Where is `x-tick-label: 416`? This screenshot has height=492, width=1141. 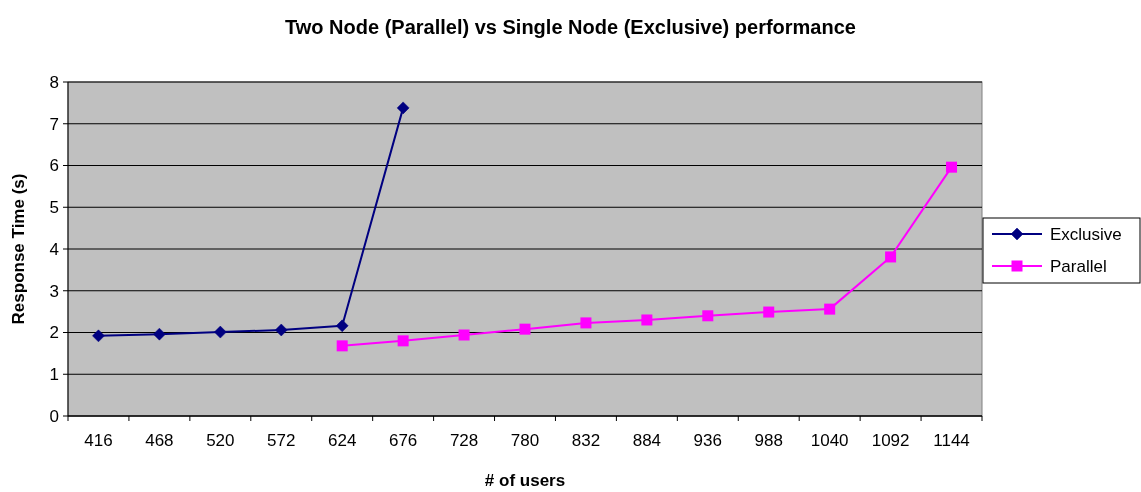 x-tick-label: 416 is located at coordinates (98, 440).